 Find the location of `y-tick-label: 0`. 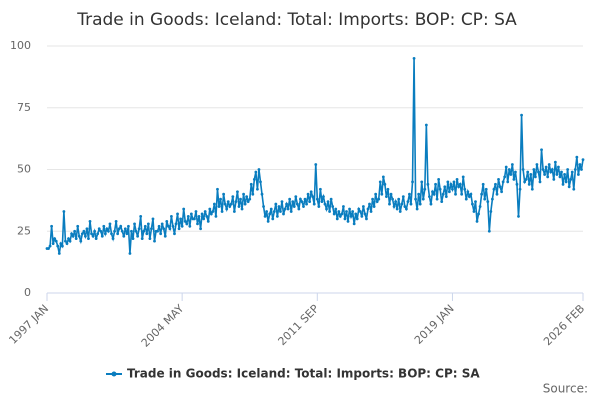

y-tick-label: 0 is located at coordinates (27, 292).